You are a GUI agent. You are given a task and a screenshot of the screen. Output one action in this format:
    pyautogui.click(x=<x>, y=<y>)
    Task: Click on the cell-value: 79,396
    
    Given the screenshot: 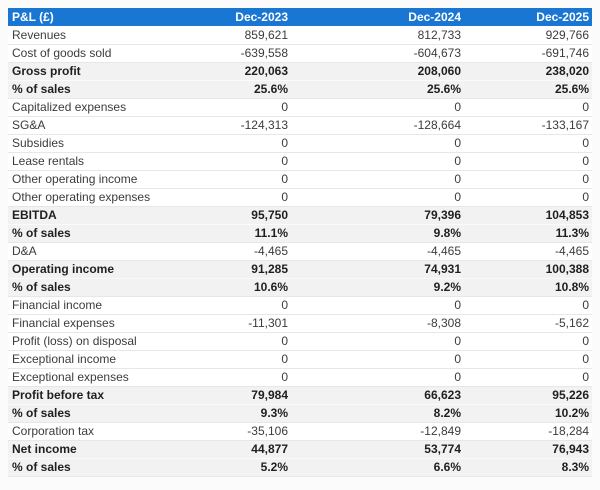 What is the action you would take?
    pyautogui.click(x=377, y=215)
    